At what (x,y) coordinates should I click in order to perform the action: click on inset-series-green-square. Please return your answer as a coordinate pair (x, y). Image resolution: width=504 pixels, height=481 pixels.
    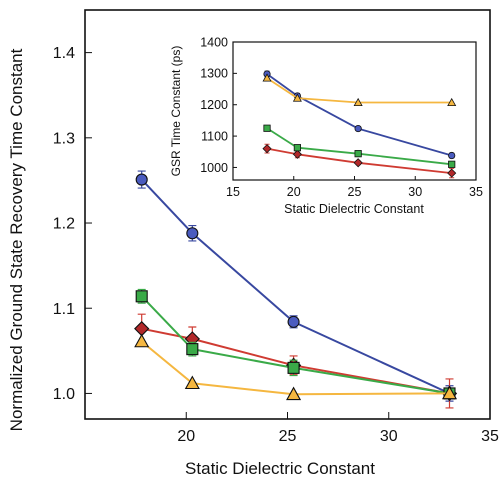
    Looking at the image, I should click on (359, 146).